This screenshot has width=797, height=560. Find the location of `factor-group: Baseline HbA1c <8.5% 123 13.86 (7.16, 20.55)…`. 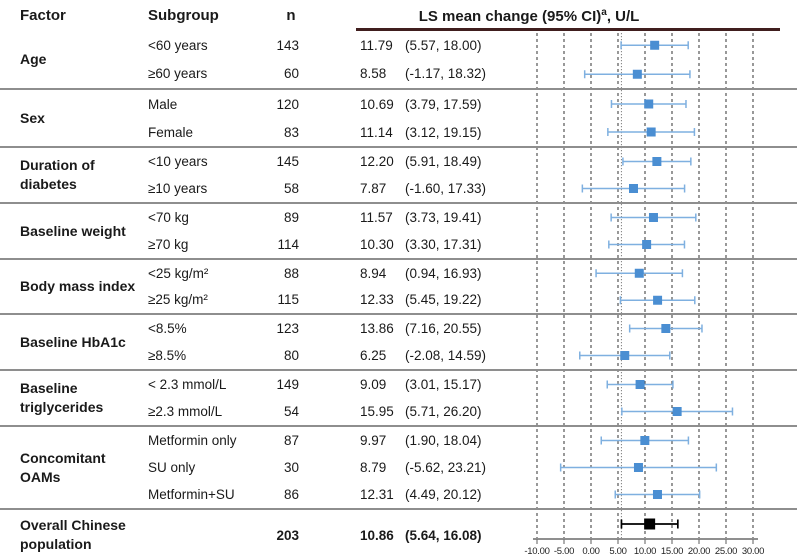

factor-group: Baseline HbA1c <8.5% 123 13.86 (7.16, 20.55)… is located at coordinates (398, 341).